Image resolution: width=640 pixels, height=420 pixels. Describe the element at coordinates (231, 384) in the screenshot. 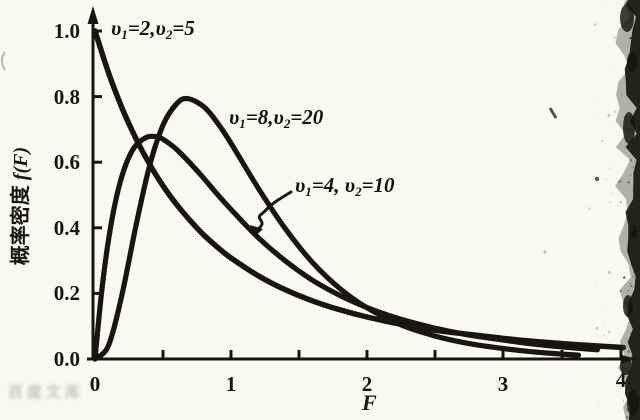

I see `x-tick-label: 1` at that location.